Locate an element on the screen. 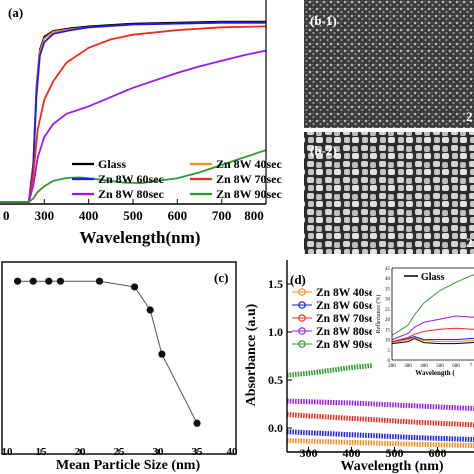  y-tick-label: 1.5 is located at coordinates (275, 284).